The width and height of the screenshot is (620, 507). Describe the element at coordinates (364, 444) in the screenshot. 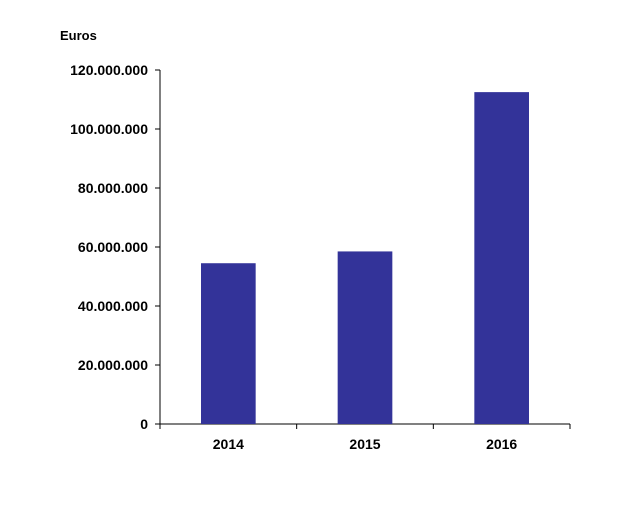

I see `x-tick-label: 2015` at that location.